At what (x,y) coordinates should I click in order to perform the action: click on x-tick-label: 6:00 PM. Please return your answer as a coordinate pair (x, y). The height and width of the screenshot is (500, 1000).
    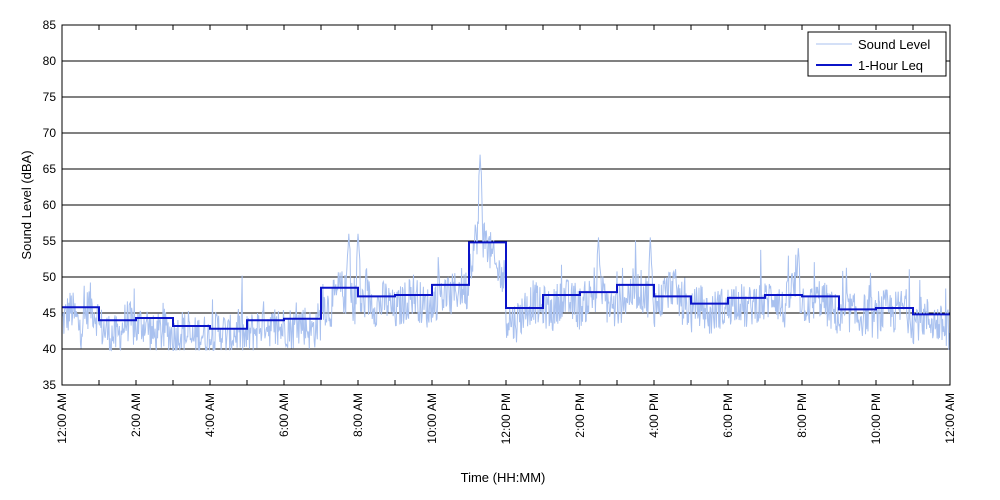
    Looking at the image, I should click on (728, 415).